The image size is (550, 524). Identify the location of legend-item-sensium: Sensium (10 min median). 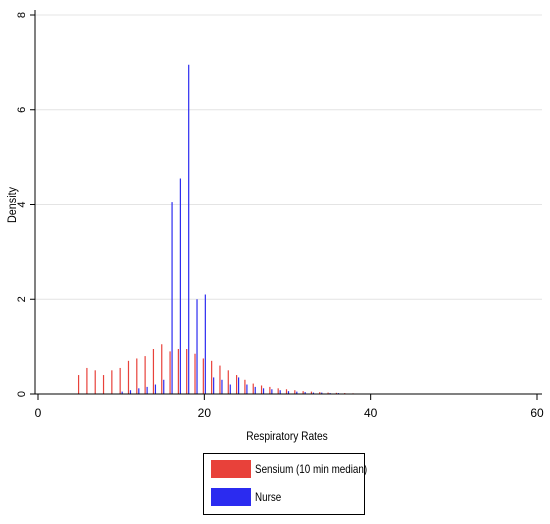
(301, 469).